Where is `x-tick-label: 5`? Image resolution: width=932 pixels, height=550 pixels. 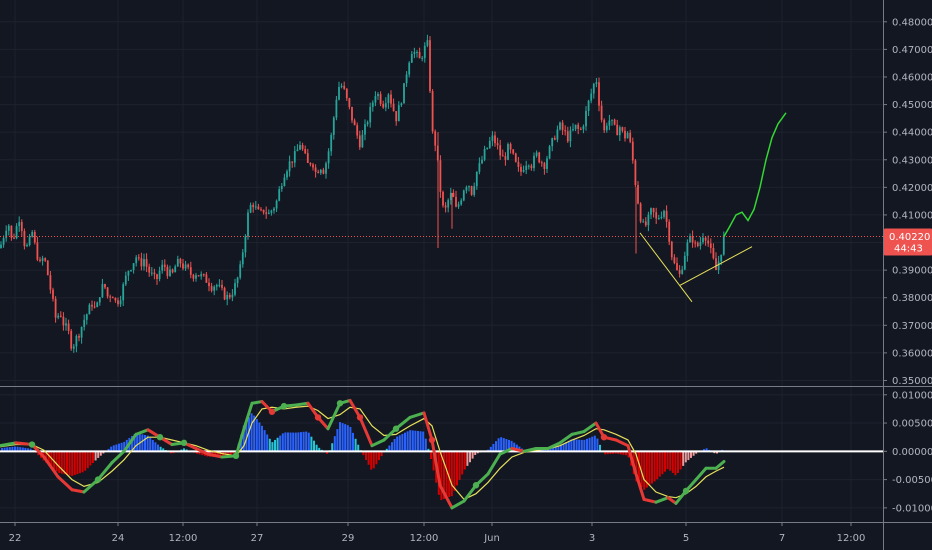 x-tick-label: 5 is located at coordinates (686, 538).